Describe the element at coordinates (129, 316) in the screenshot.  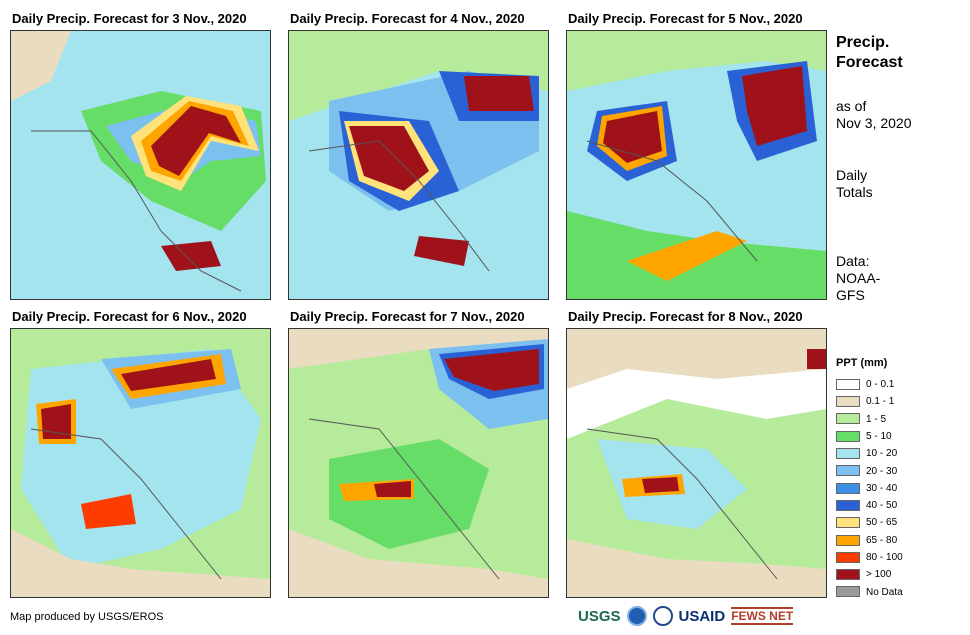
I see `panel-title-nov6: Daily Precip. Forecast for 6 Nov., 2020` at that location.